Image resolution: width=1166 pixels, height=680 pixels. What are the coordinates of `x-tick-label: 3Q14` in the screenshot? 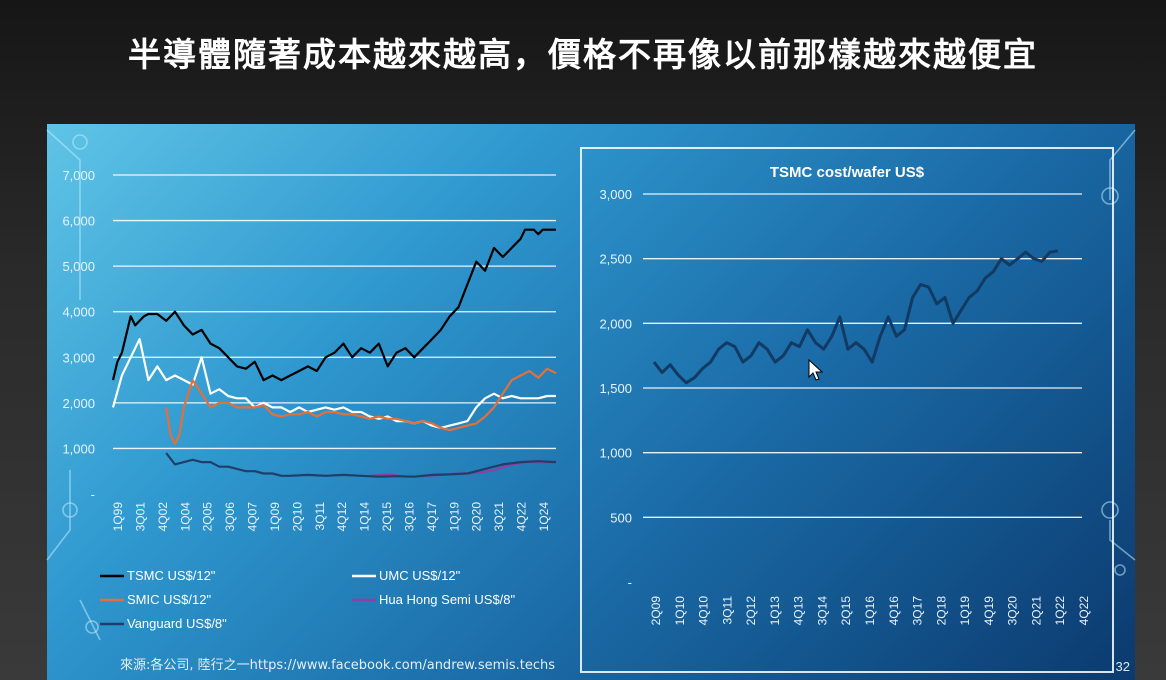 It's located at (822, 611).